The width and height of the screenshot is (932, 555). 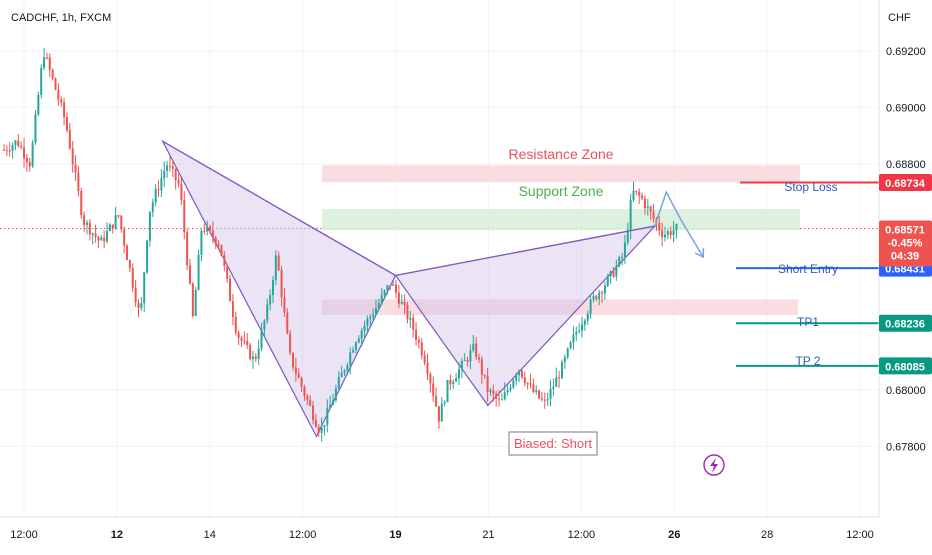 What do you see at coordinates (905, 323) in the screenshot?
I see `price-tag` at bounding box center [905, 323].